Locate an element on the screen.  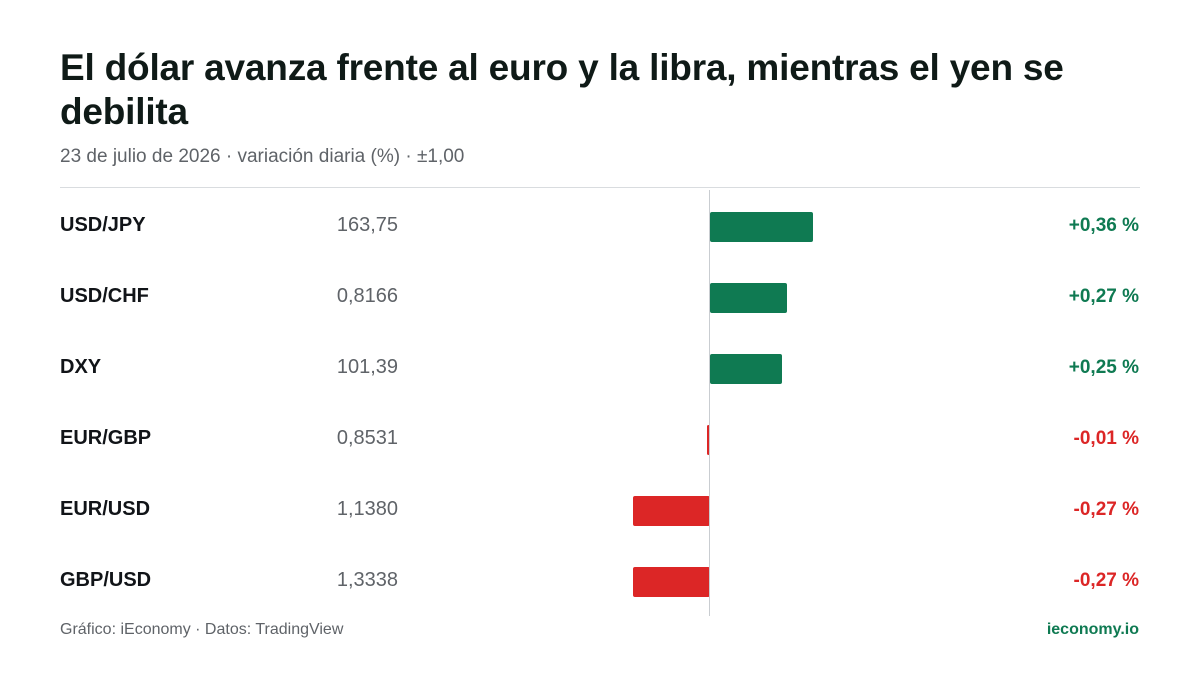
currency-pair-label: EUR/GBP is located at coordinates (106, 438).